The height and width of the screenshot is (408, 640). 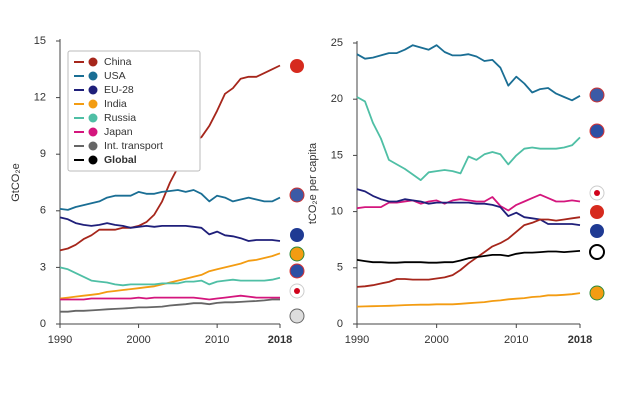 I want to click on flag-global, so click(x=597, y=252).